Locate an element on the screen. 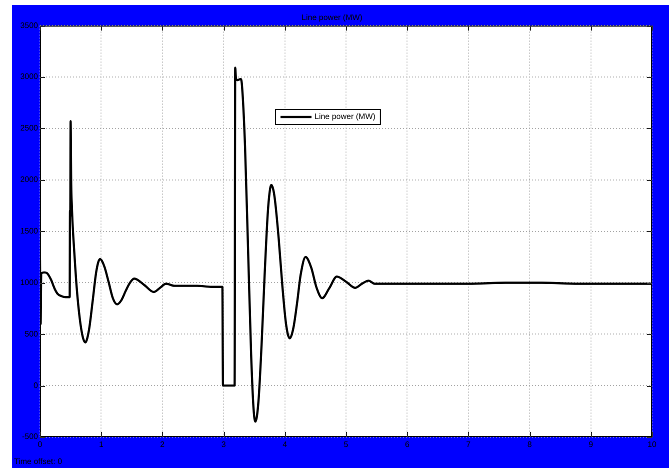 This screenshot has width=669, height=468. x-tick-label: 5 is located at coordinates (346, 445).